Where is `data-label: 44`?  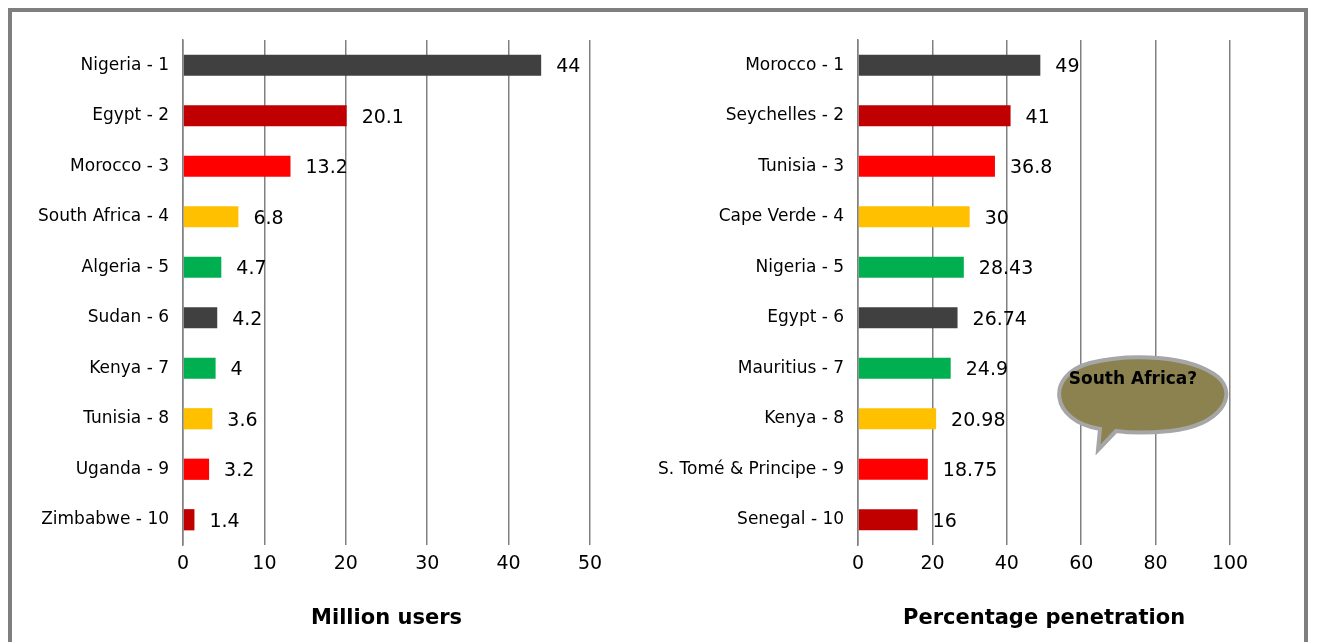 data-label: 44 is located at coordinates (568, 65).